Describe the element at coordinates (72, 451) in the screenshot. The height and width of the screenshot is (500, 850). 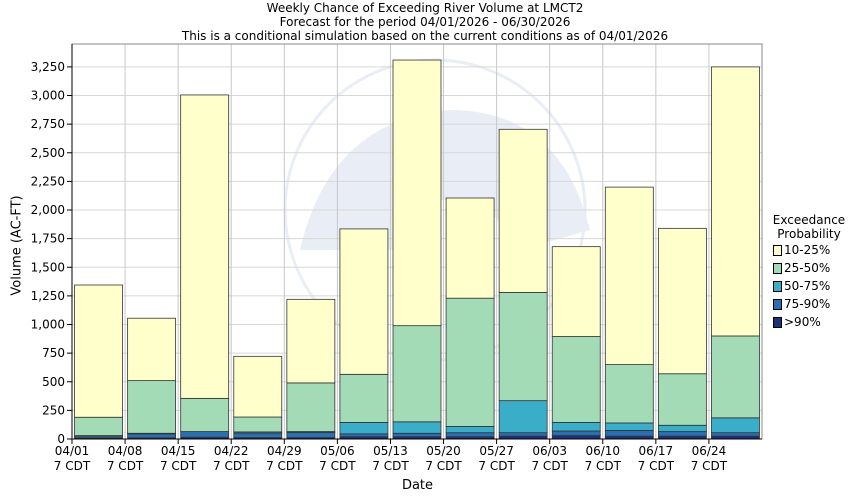
I see `x-tick-label: 04/01` at that location.